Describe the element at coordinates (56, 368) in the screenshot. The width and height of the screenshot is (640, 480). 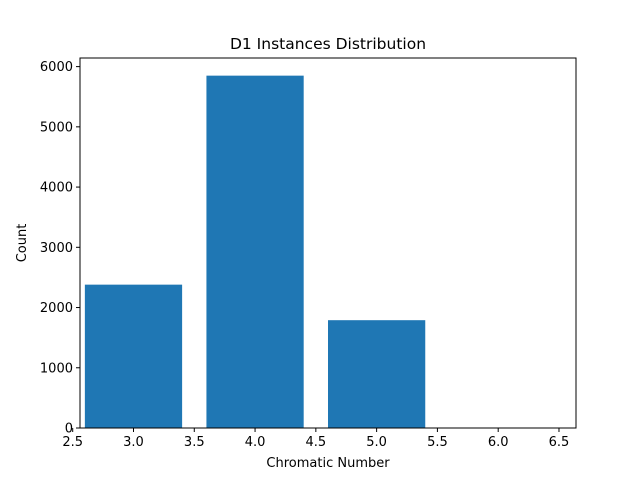
I see `y-tick-label: 1000` at that location.